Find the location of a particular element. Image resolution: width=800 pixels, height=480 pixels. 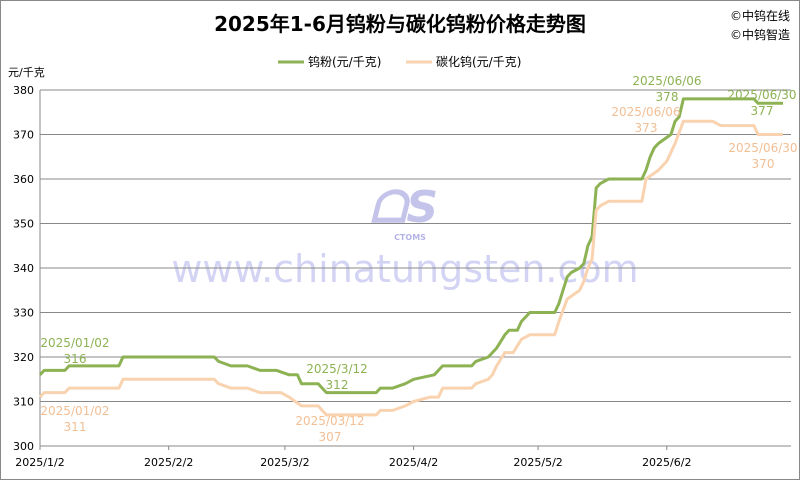

y-tick-label: 350 is located at coordinates (23, 224).